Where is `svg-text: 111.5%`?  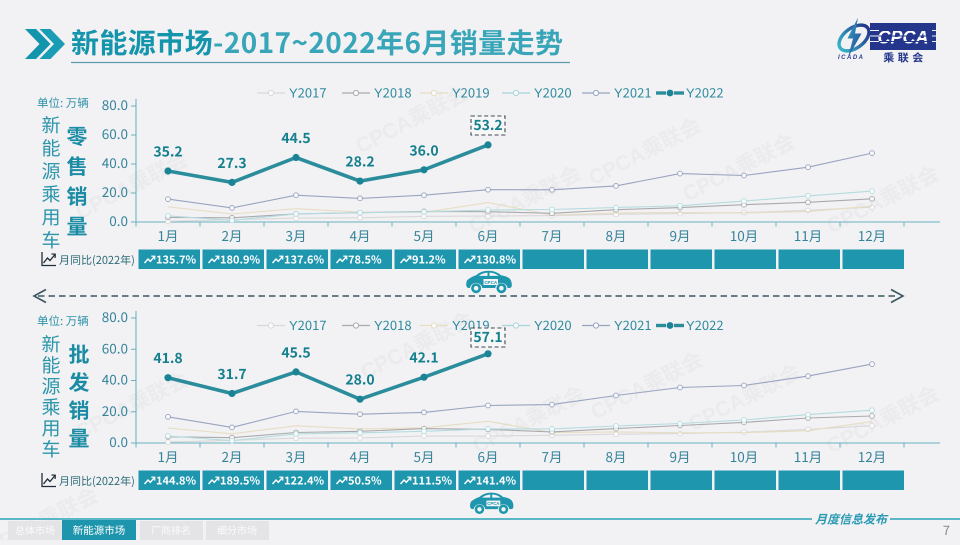 svg-text: 111.5% is located at coordinates (432, 481).